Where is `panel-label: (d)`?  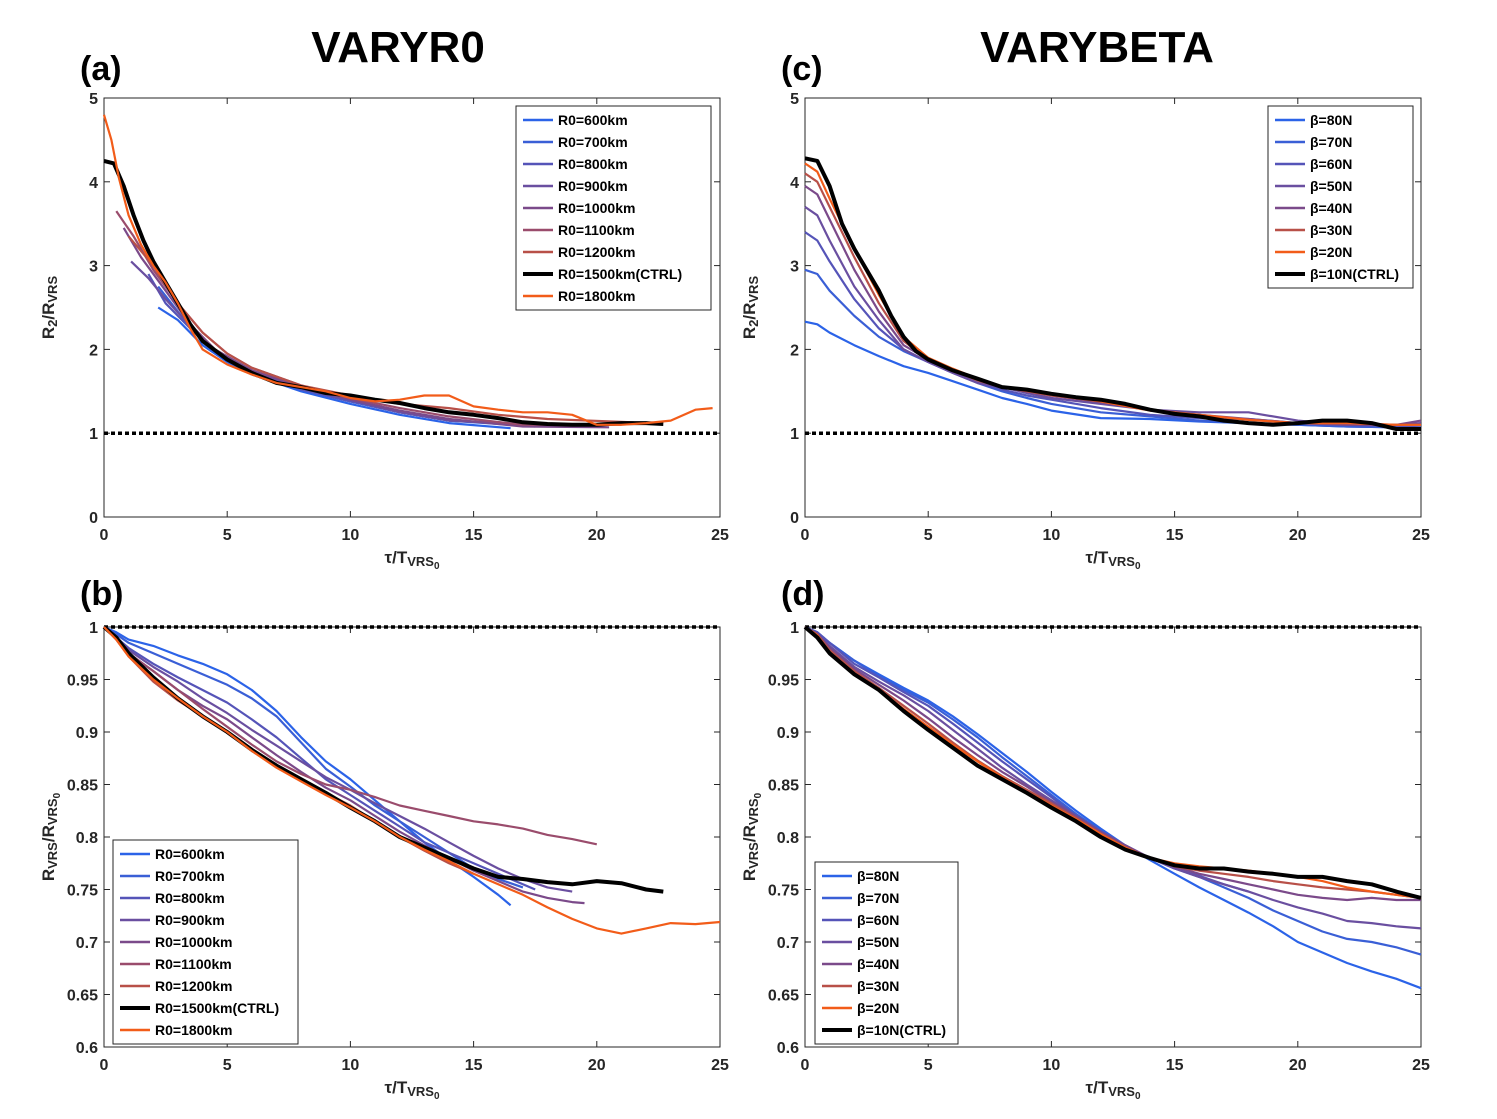 panel-label: (d) is located at coordinates (802, 594).